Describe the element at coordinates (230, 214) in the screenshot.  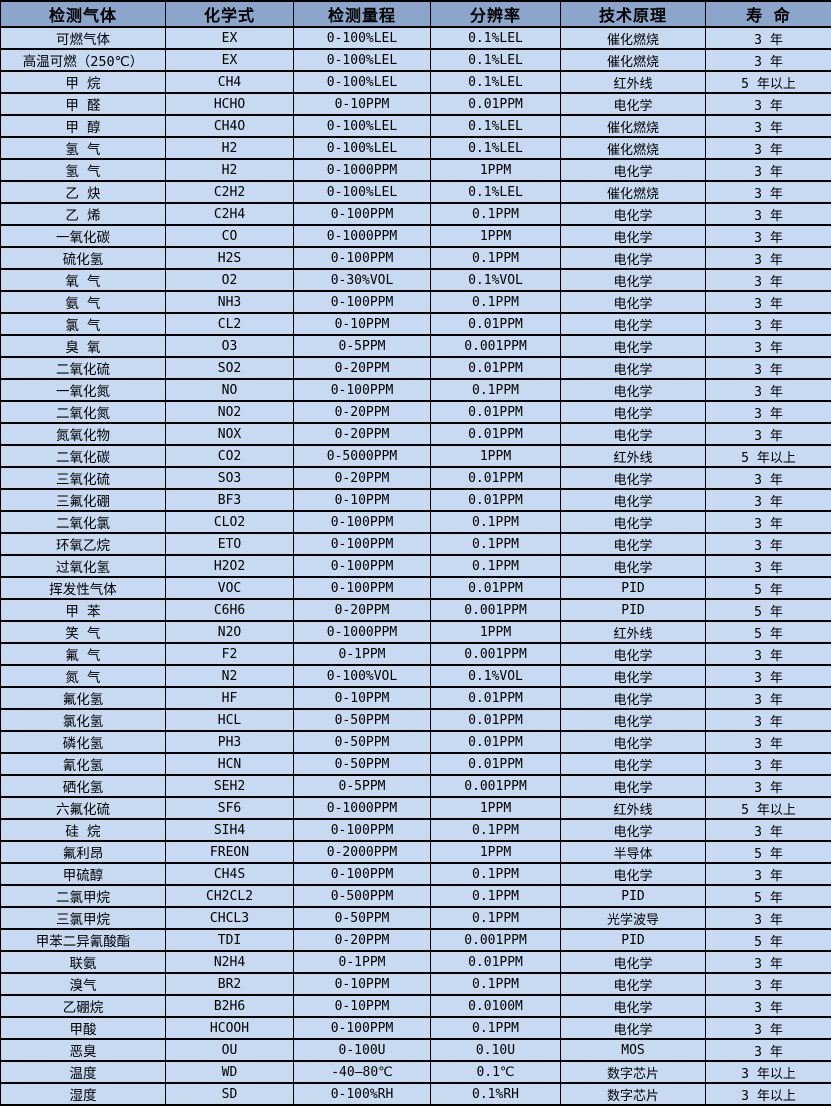
I see `formula-cell: C2H4` at that location.